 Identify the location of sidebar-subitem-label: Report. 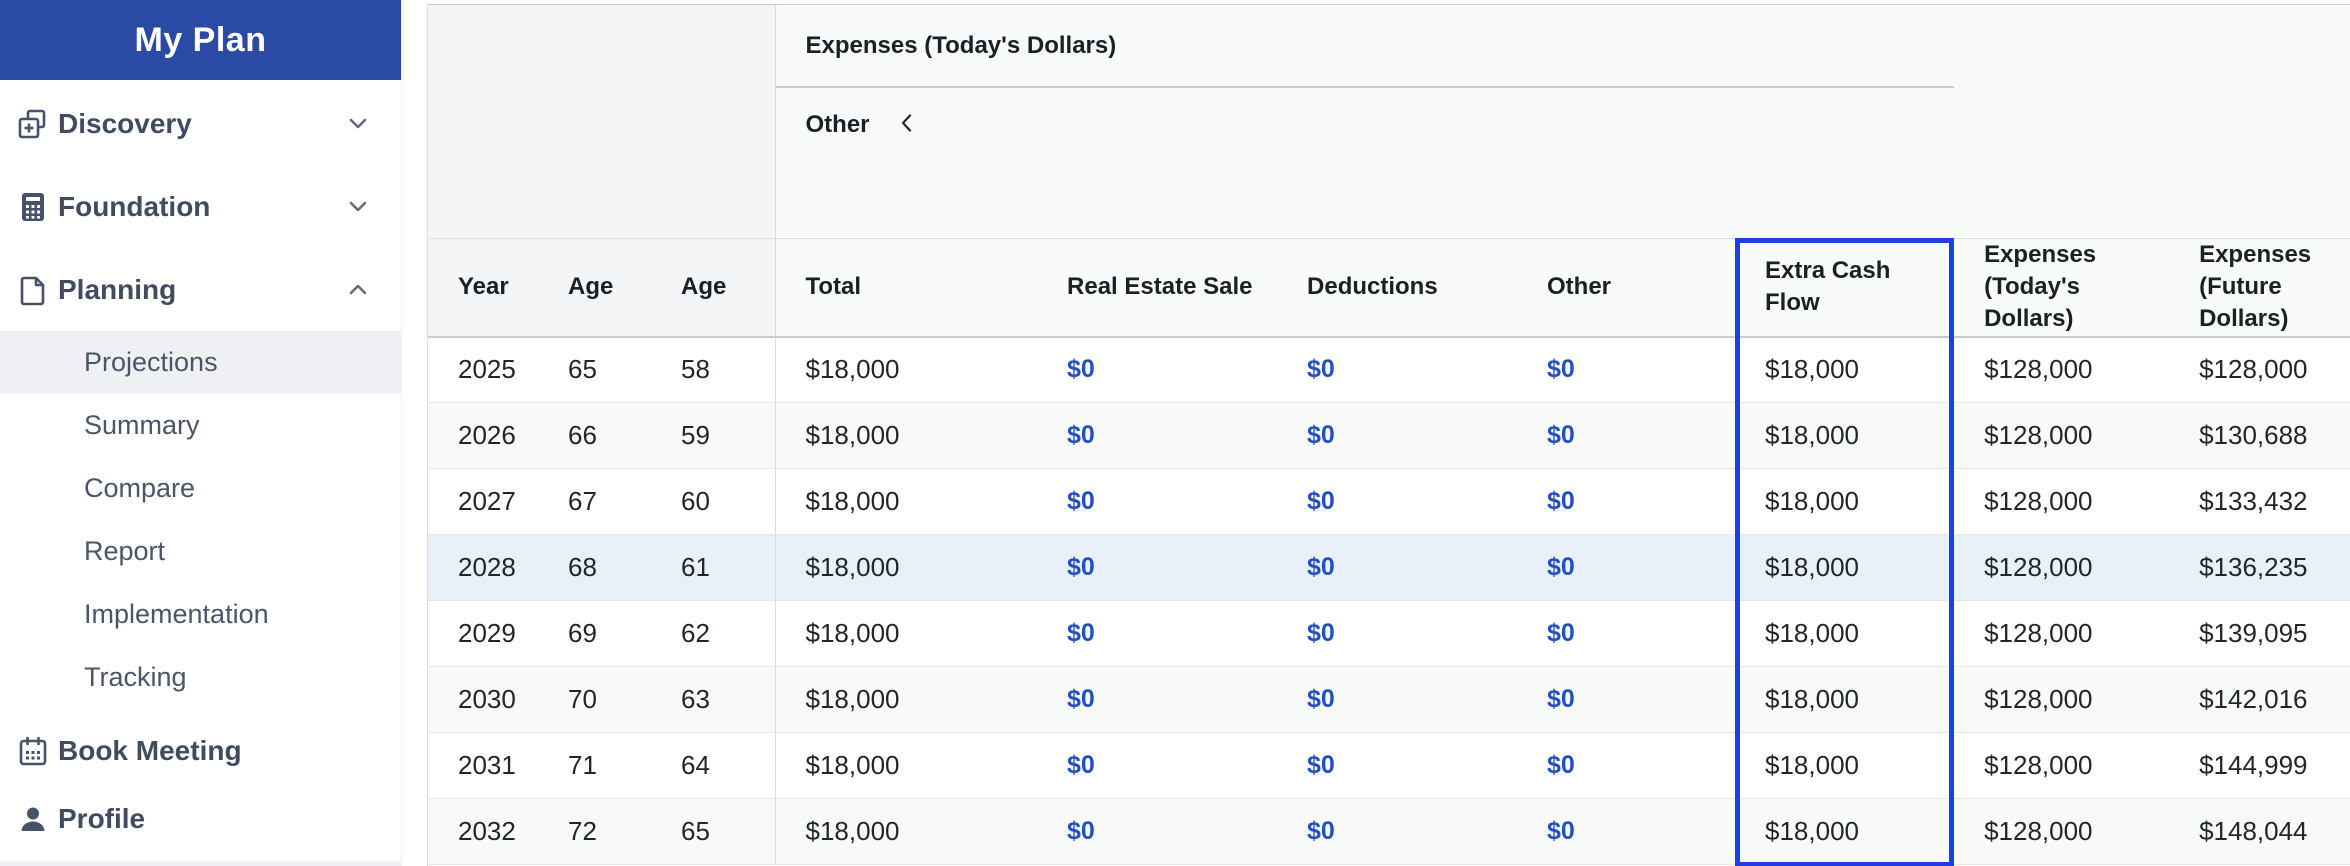
(125, 551).